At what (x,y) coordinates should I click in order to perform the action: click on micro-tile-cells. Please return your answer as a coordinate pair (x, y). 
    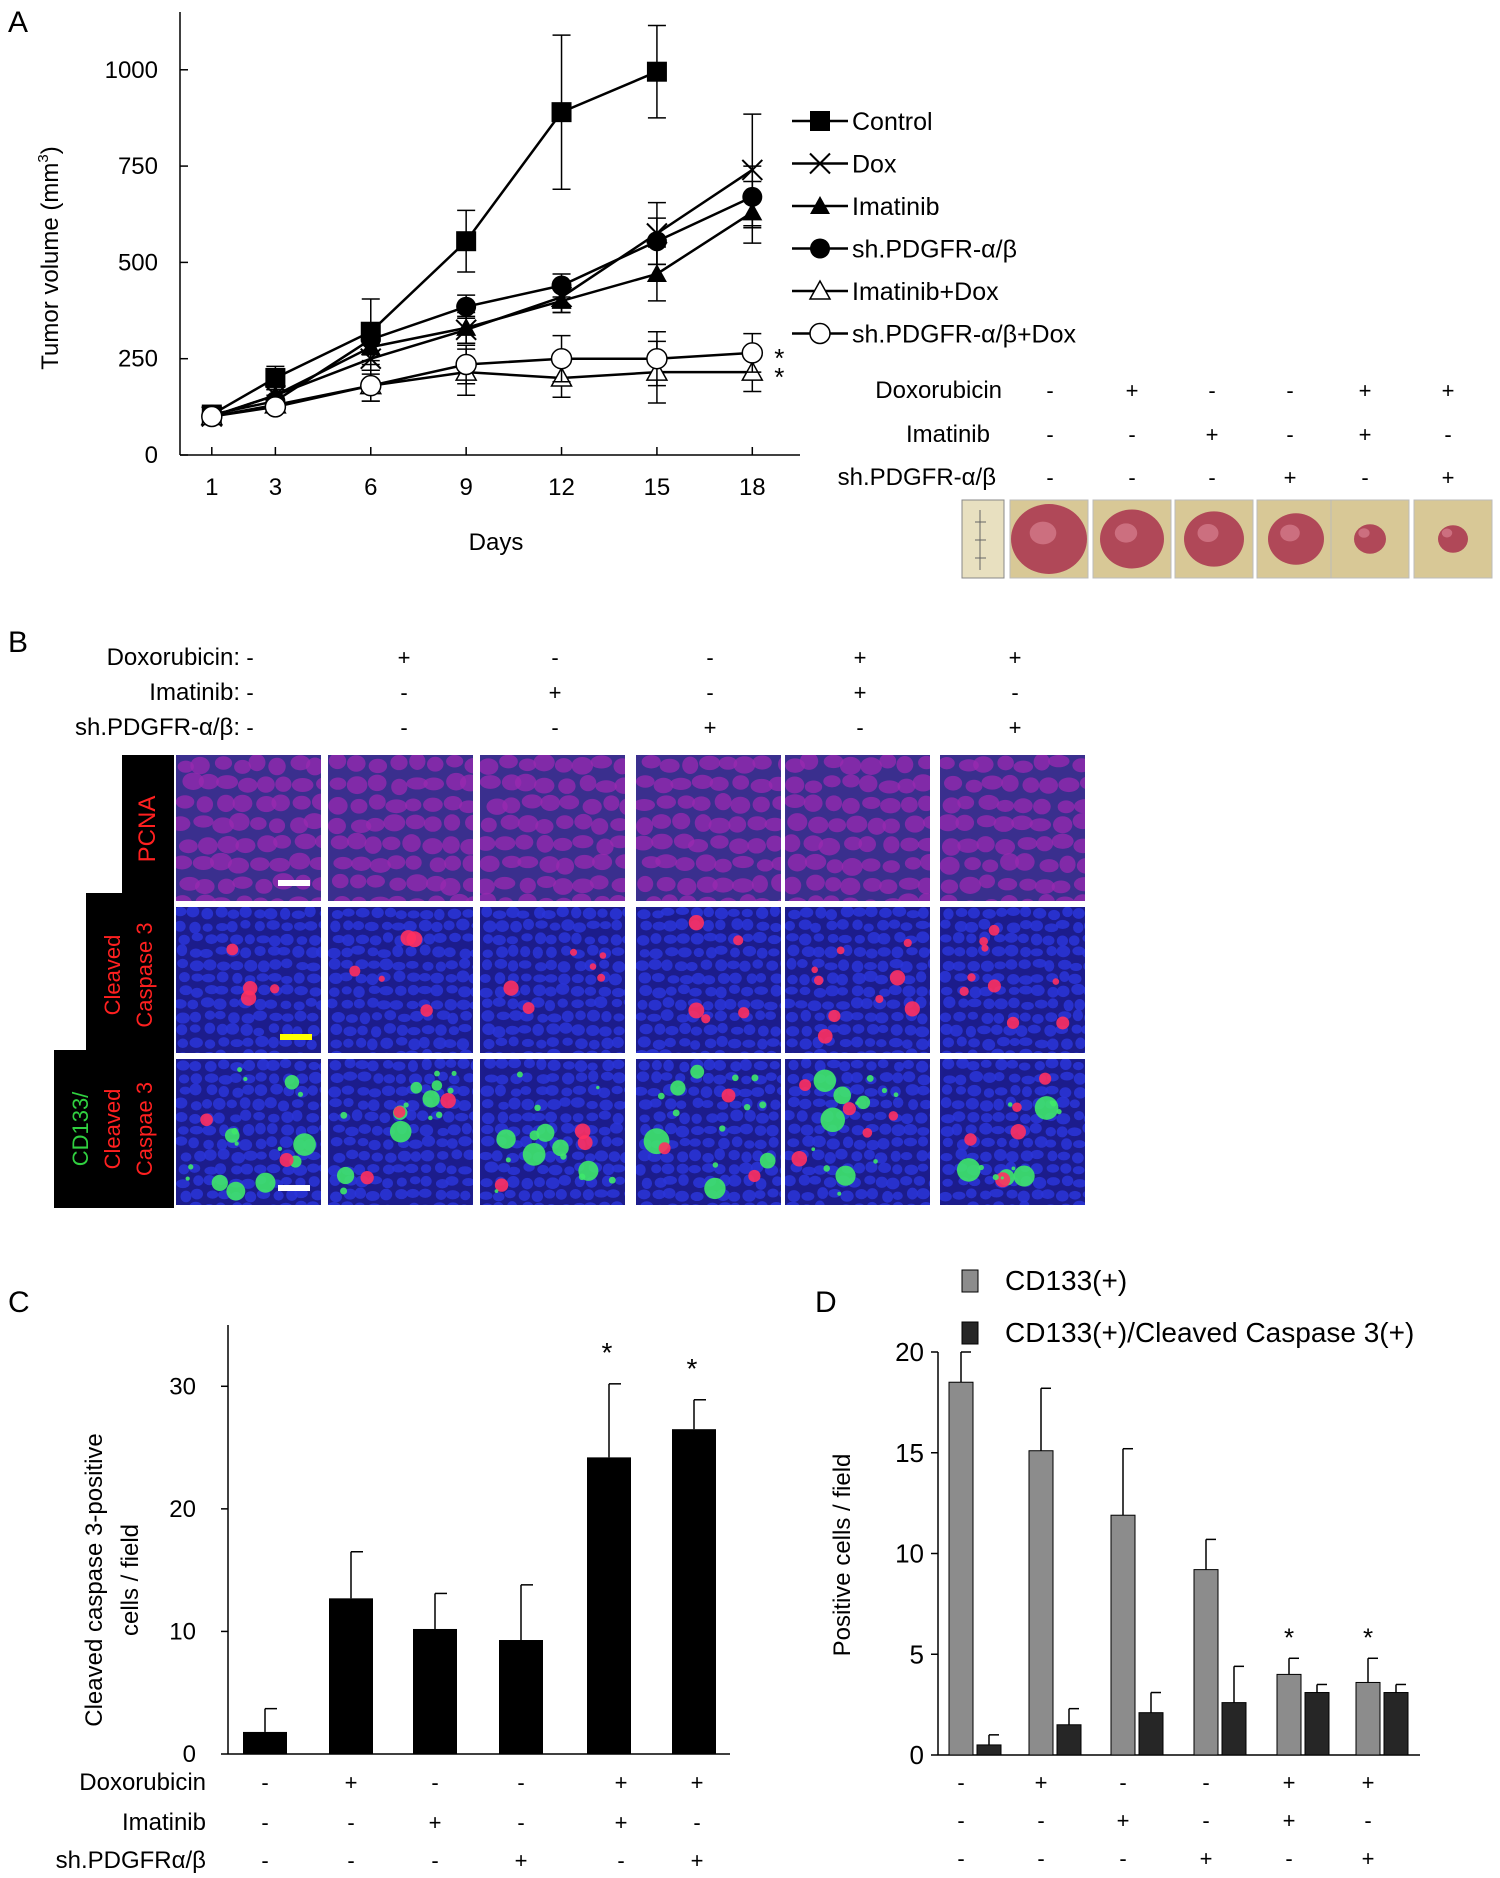
    Looking at the image, I should click on (400, 980).